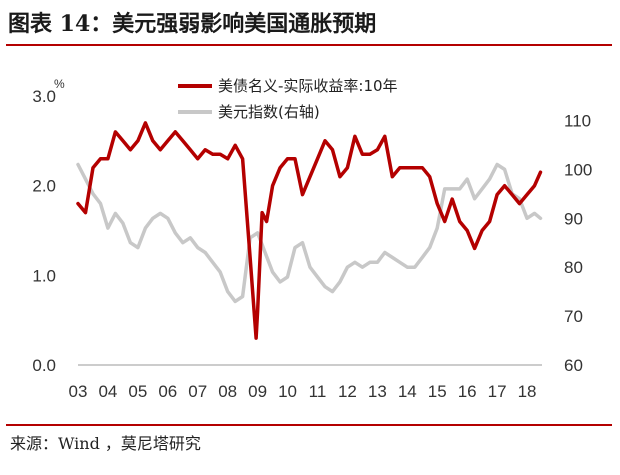 This screenshot has width=620, height=475. Describe the element at coordinates (318, 391) in the screenshot. I see `x-tick-label: 11` at that location.